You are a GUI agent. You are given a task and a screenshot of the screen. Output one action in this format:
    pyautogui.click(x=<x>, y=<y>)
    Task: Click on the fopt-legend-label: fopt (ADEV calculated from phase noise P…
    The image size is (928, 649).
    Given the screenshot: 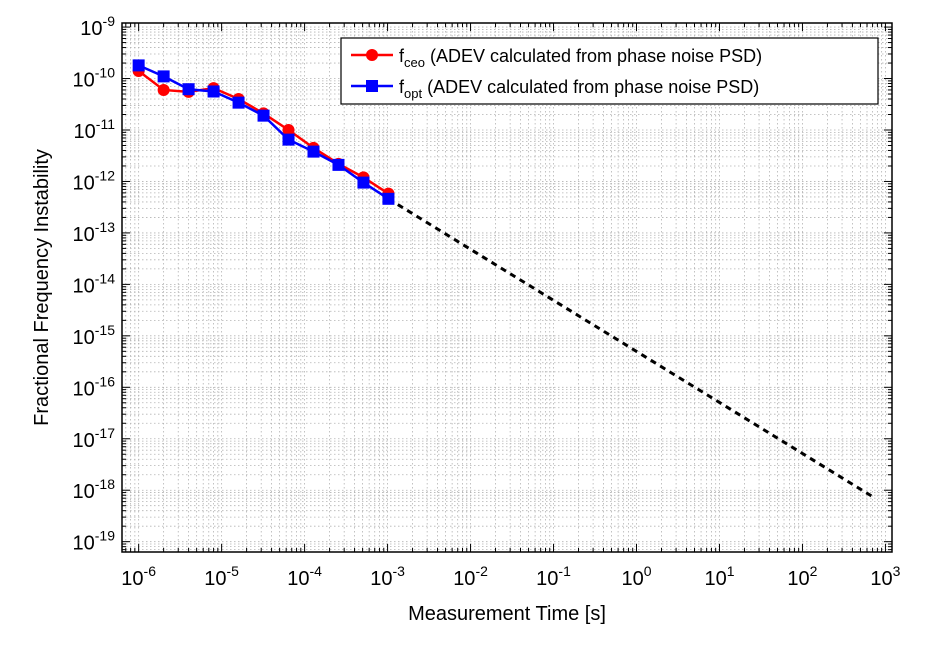 What is the action you would take?
    pyautogui.click(x=579, y=89)
    